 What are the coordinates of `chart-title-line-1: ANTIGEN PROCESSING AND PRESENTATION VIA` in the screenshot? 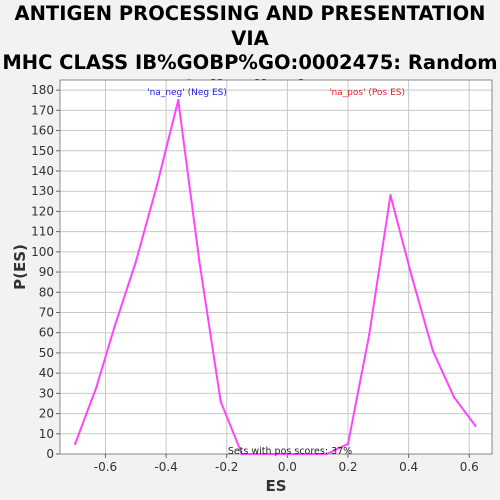 It's located at (250, 26).